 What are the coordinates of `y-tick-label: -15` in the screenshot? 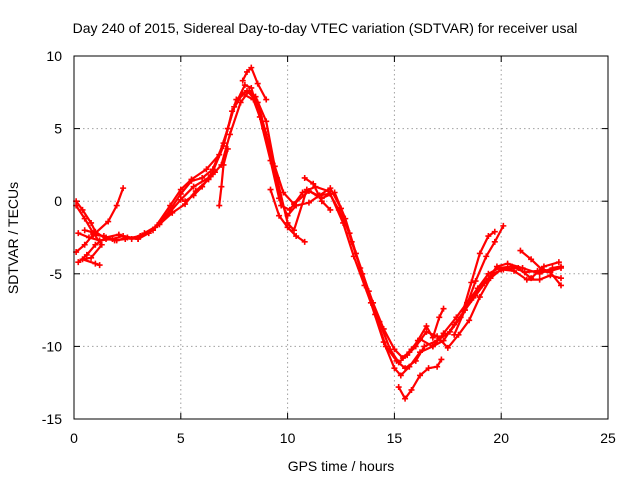 It's located at (52, 419).